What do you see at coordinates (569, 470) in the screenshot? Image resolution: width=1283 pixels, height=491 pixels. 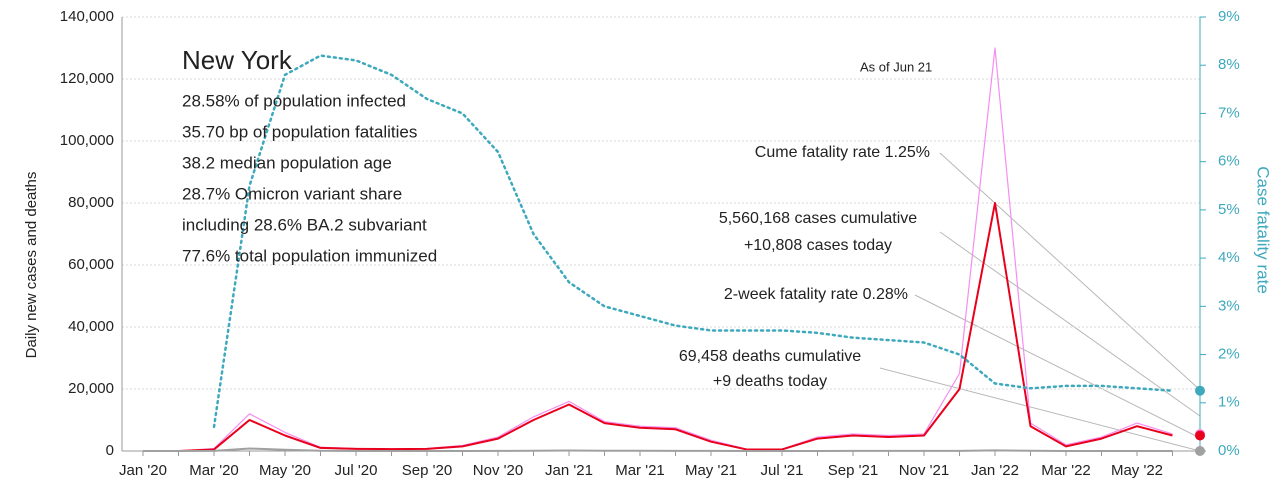 I see `x-tick-label: Jan '21` at bounding box center [569, 470].